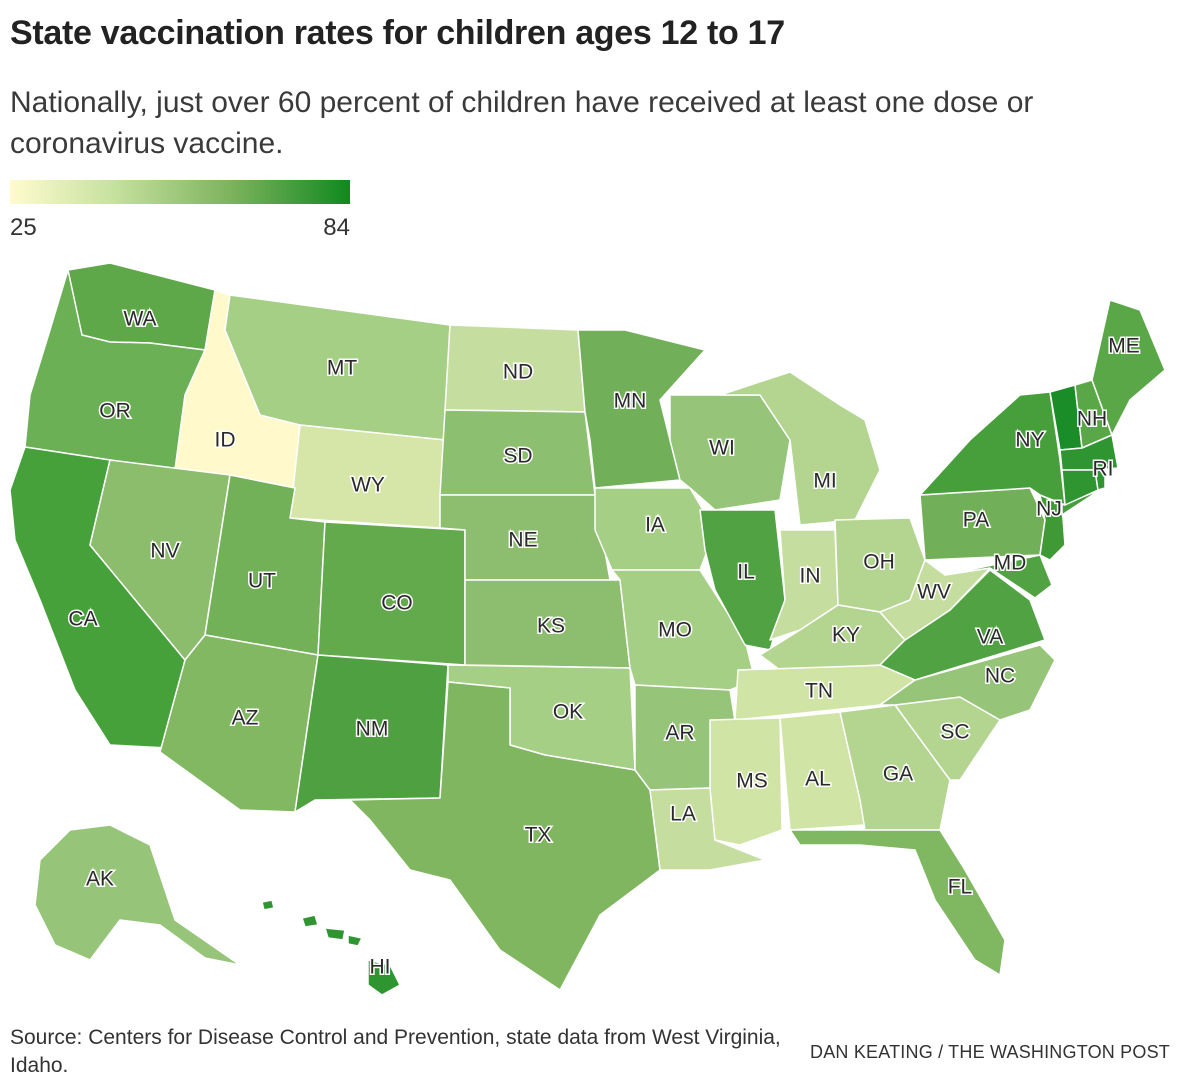 The width and height of the screenshot is (1180, 1090). Describe the element at coordinates (115, 411) in the screenshot. I see `label-or: OR` at that location.